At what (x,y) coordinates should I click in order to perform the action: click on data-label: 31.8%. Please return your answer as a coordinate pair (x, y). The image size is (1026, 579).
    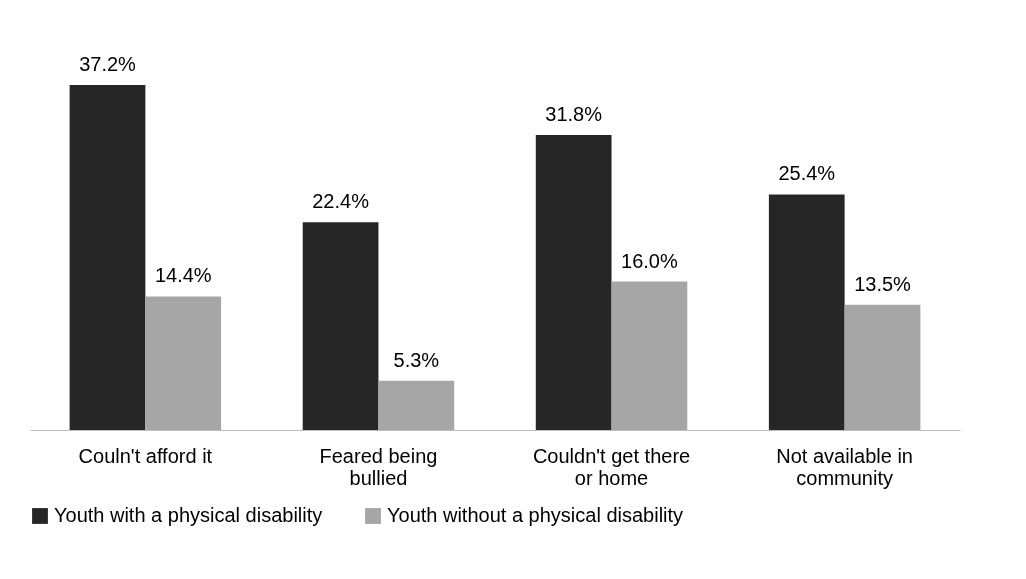
    Looking at the image, I should click on (574, 114).